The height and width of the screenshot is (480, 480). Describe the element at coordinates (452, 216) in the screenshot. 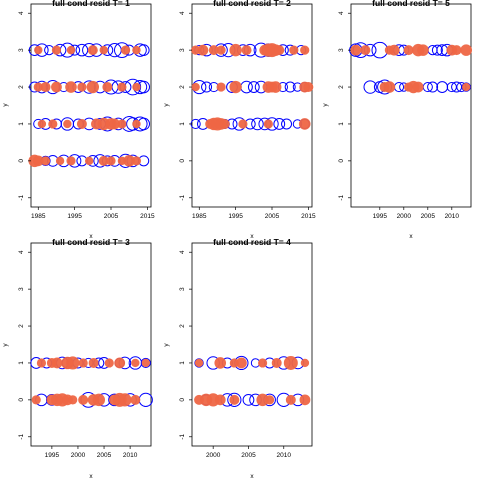

I see `x-tick-label: 2010` at that location.